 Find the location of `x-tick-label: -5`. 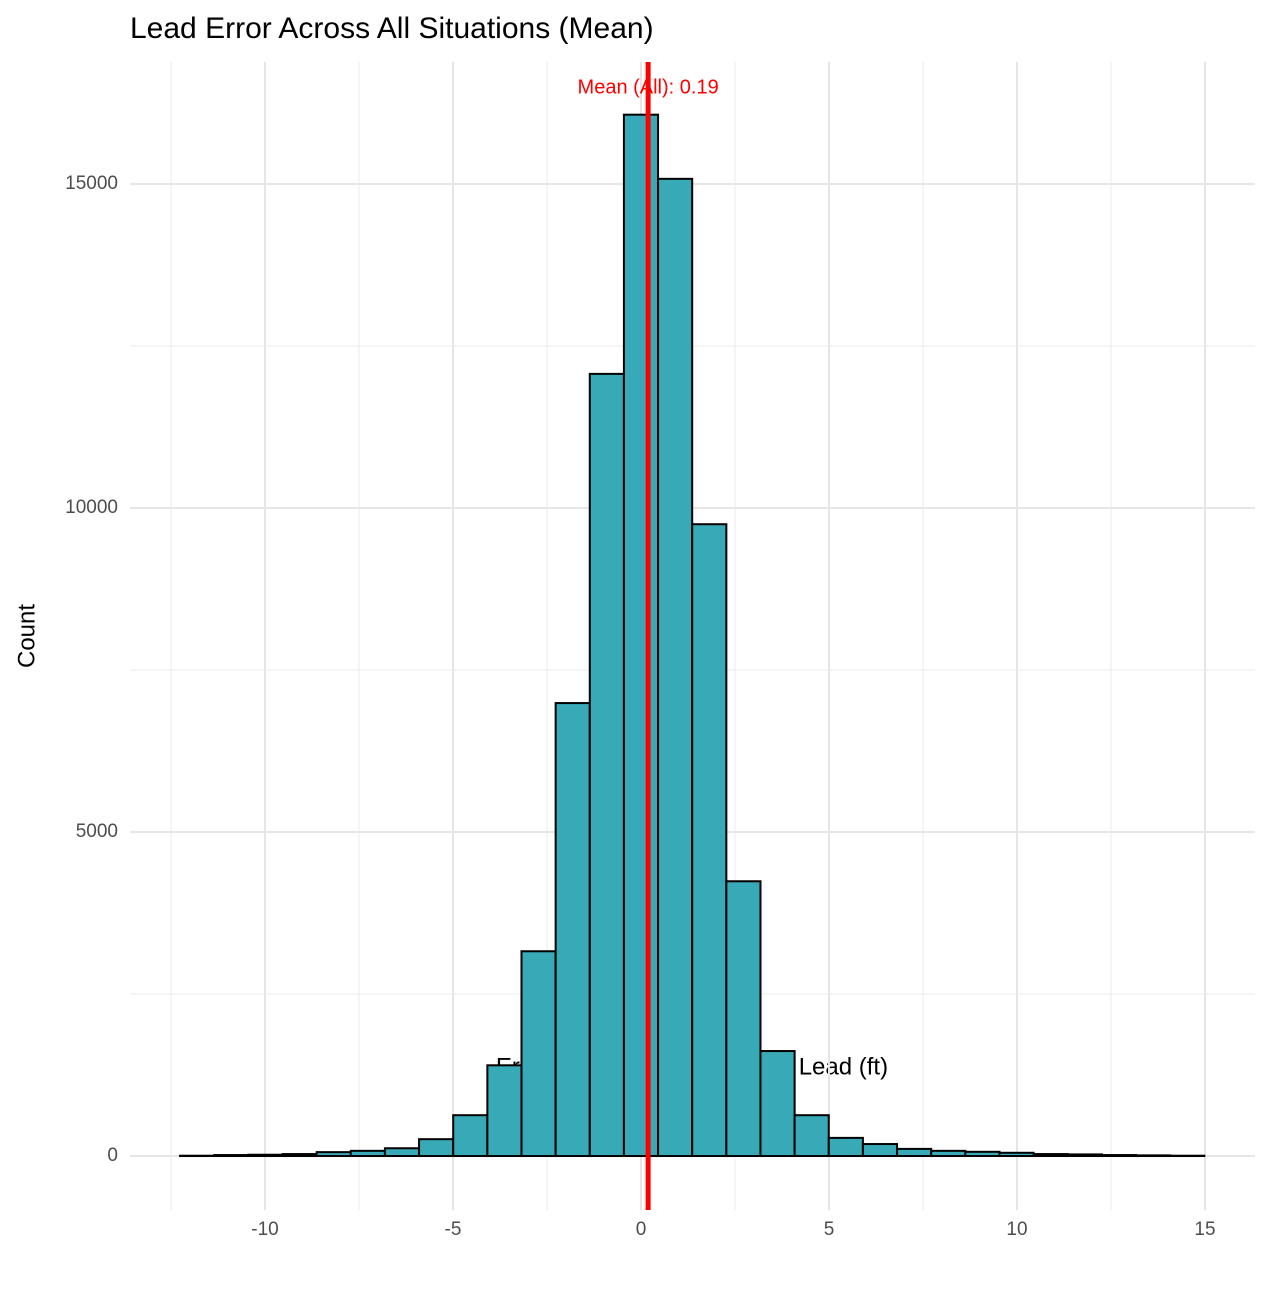

x-tick-label: -5 is located at coordinates (453, 1229).